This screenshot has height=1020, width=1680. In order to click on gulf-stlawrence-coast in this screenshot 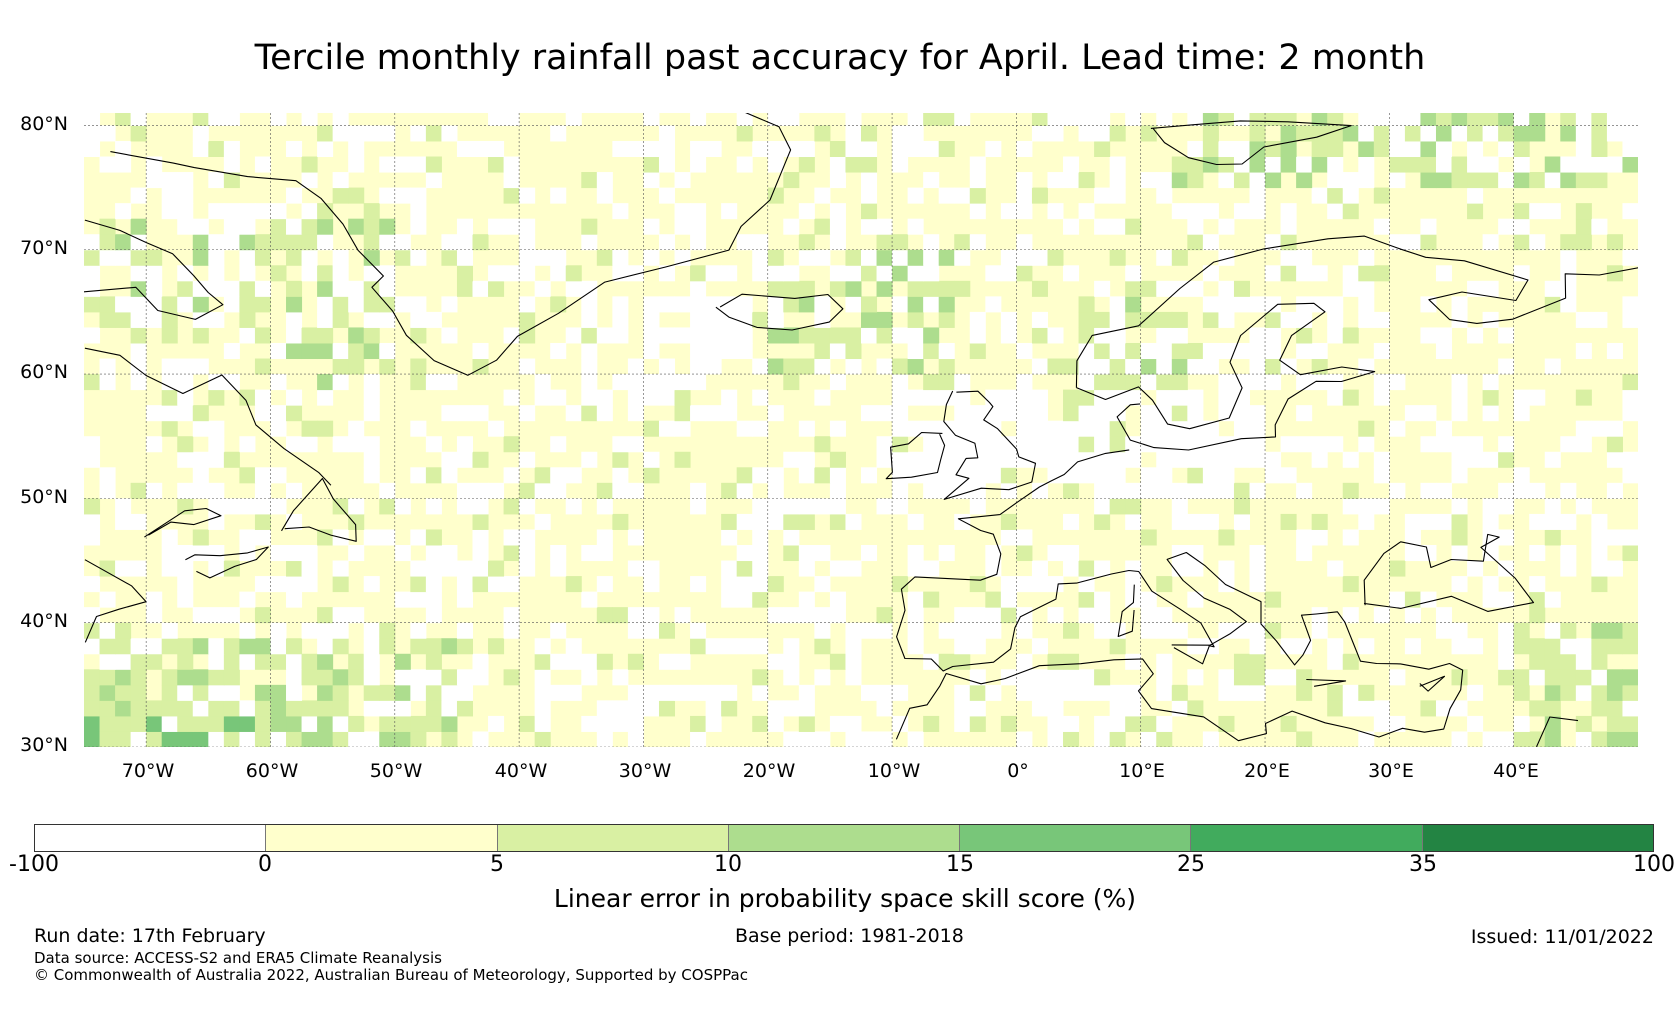, I will do `click(183, 522)`.